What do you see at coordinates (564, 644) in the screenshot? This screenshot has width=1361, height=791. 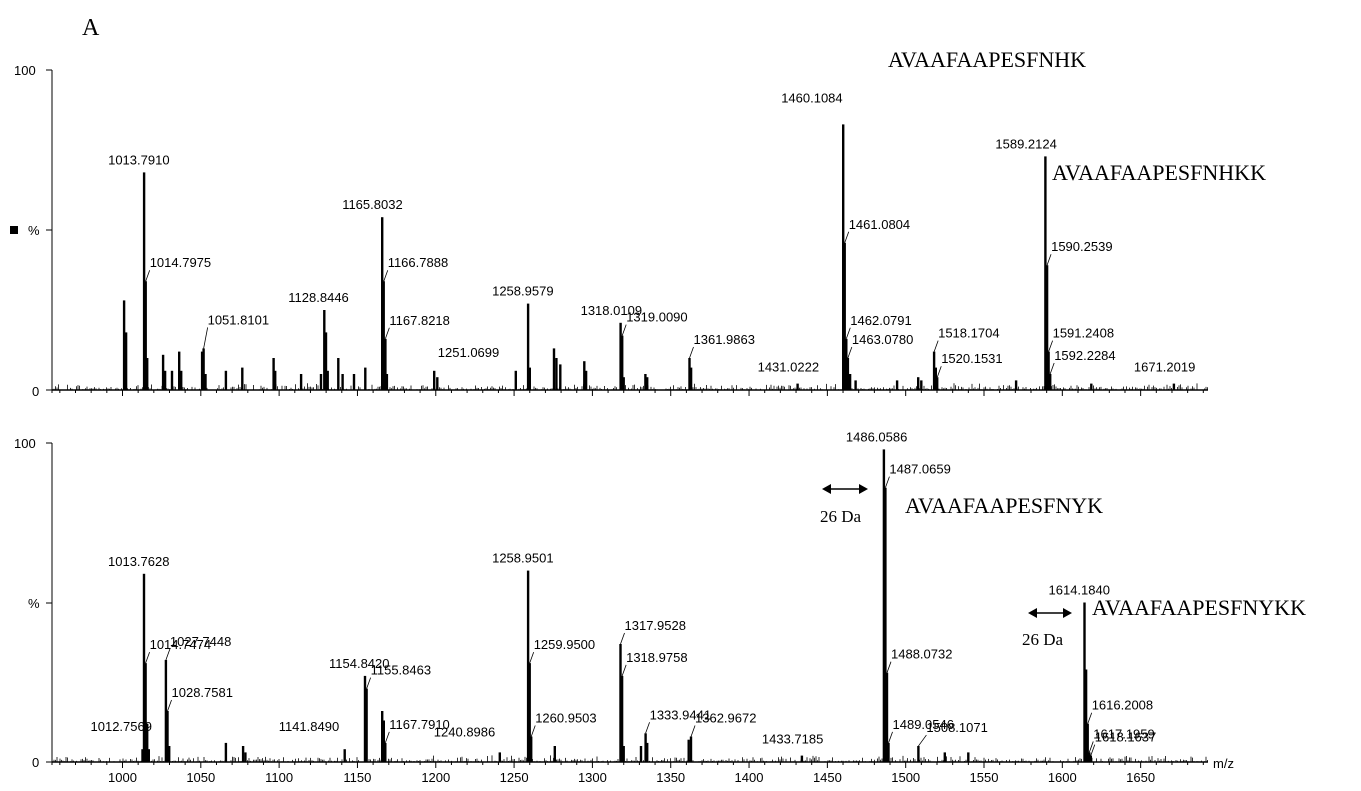 I see `bottom-peak-label: 1259.9500` at bounding box center [564, 644].